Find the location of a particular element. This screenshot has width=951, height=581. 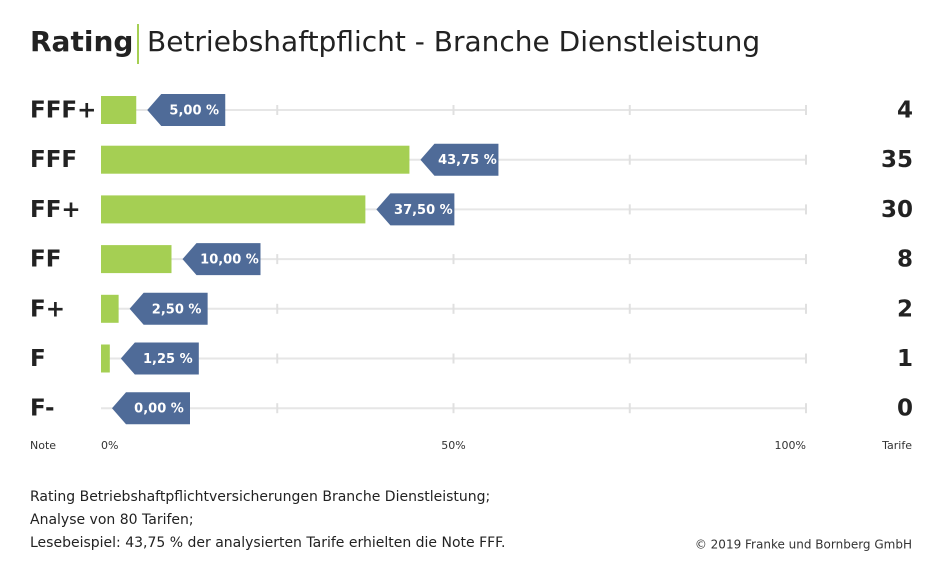

value-label: 43,75 % is located at coordinates (467, 160).